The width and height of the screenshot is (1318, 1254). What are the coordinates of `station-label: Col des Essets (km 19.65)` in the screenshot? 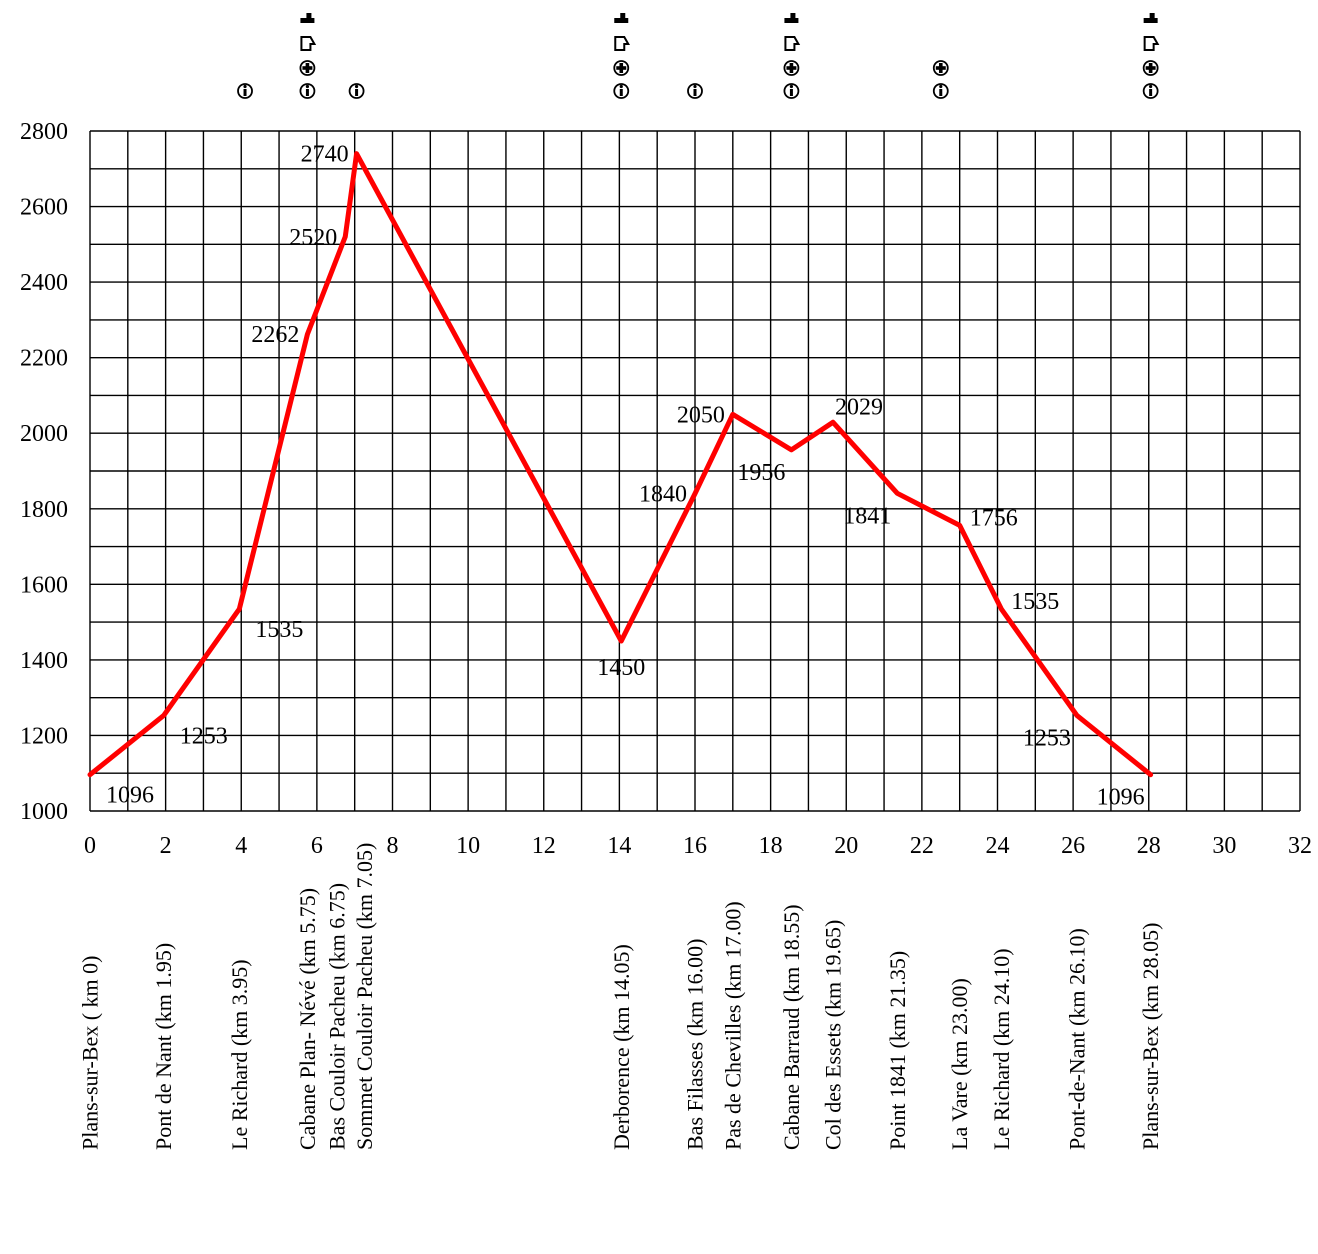 It's located at (833, 1035).